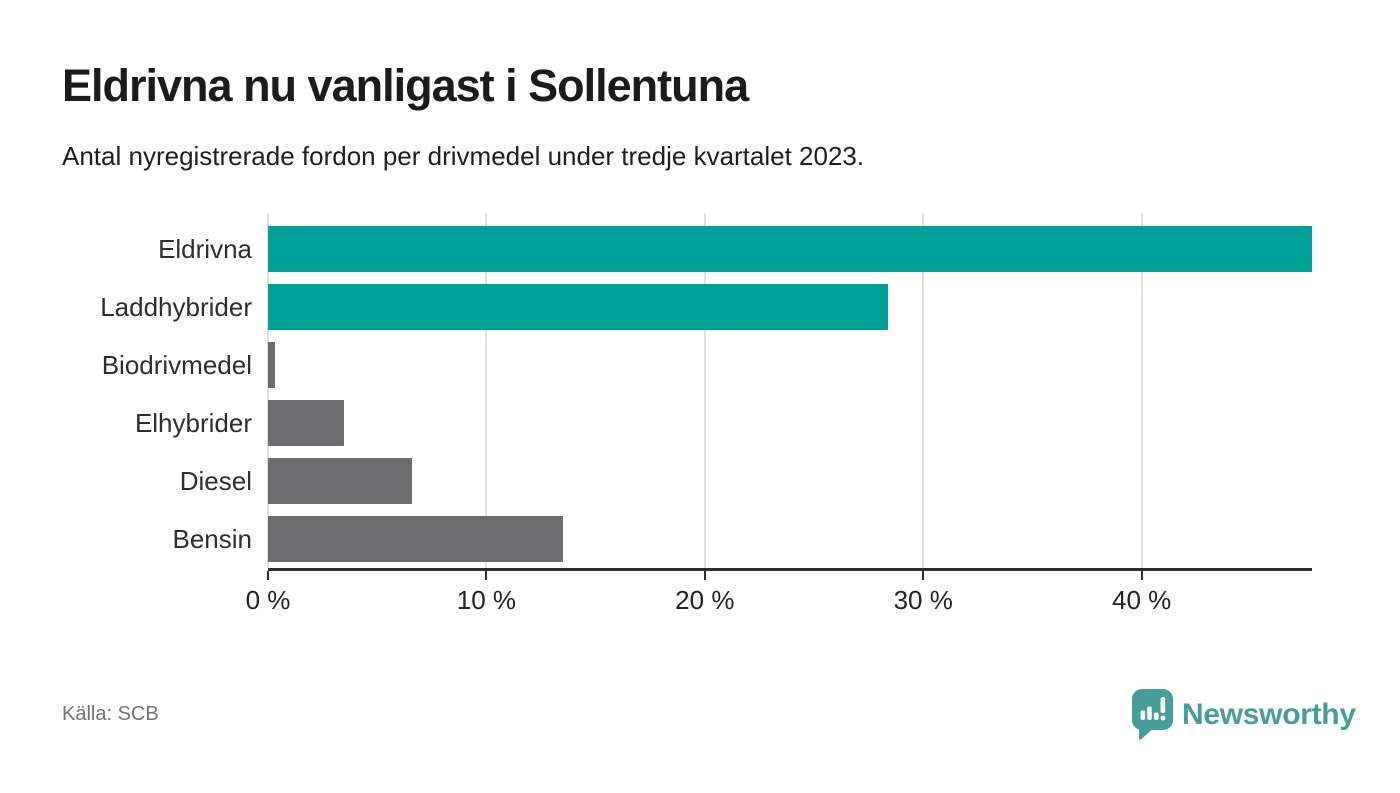 The height and width of the screenshot is (793, 1400). Describe the element at coordinates (578, 307) in the screenshot. I see `bar-laddhybrider` at that location.